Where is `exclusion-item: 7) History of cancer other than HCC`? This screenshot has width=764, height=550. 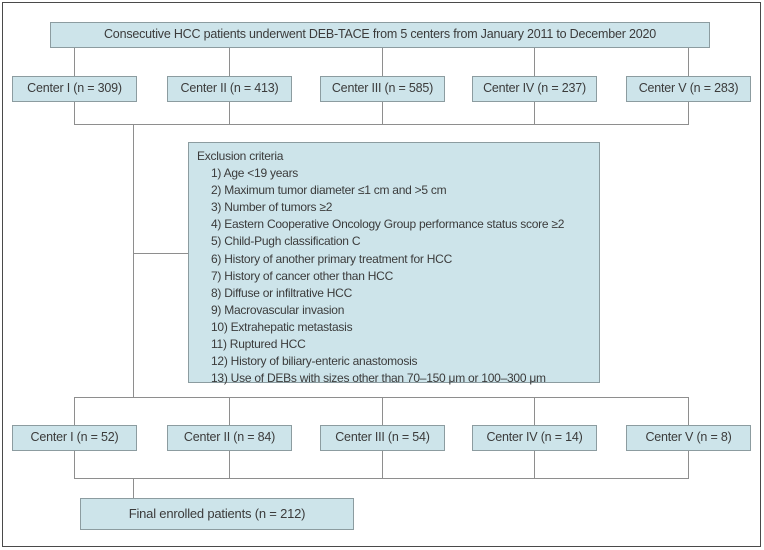 exclusion-item: 7) History of cancer other than HCC is located at coordinates (302, 275).